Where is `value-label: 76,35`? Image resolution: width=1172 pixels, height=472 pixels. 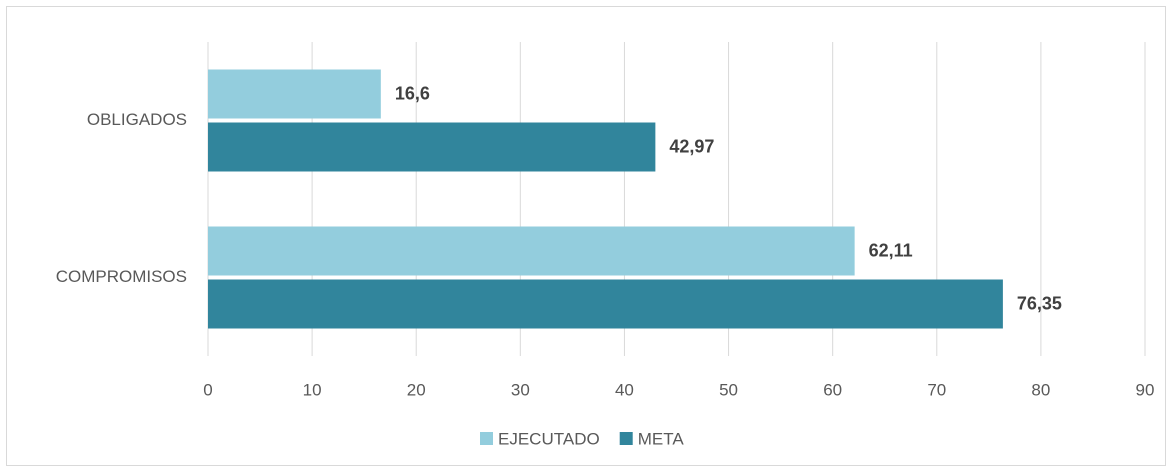
value-label: 76,35 is located at coordinates (1039, 303).